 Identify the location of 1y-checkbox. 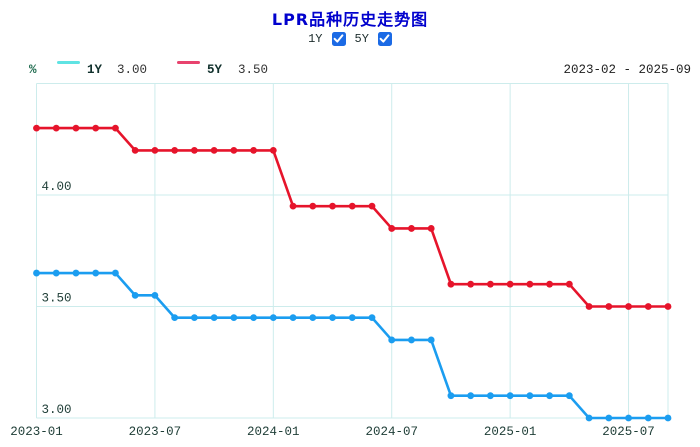
(338, 38).